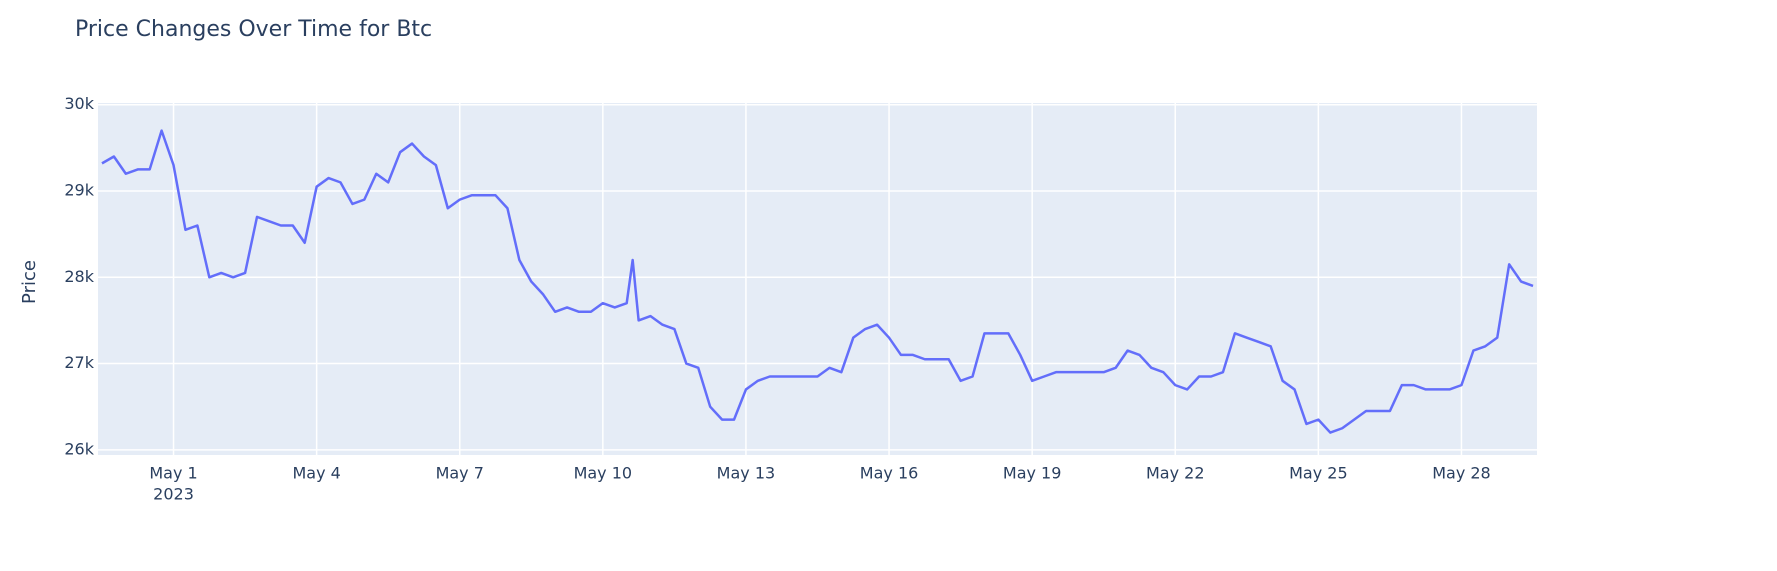 This screenshot has height=571, width=1777. Describe the element at coordinates (79, 190) in the screenshot. I see `y-tick-label: 29k` at that location.